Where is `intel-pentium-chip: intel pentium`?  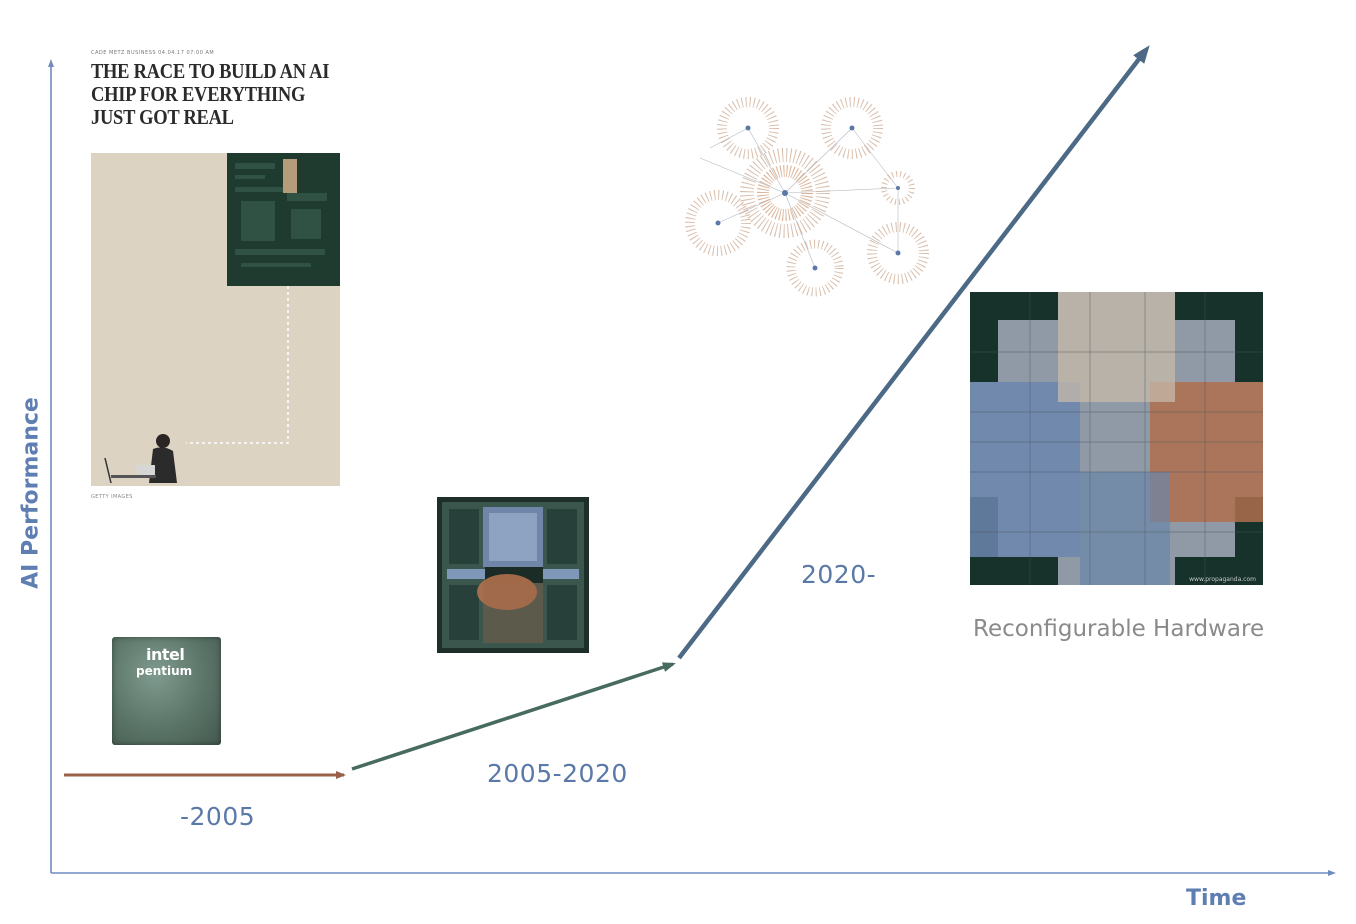 intel-pentium-chip: intel pentium is located at coordinates (166, 691).